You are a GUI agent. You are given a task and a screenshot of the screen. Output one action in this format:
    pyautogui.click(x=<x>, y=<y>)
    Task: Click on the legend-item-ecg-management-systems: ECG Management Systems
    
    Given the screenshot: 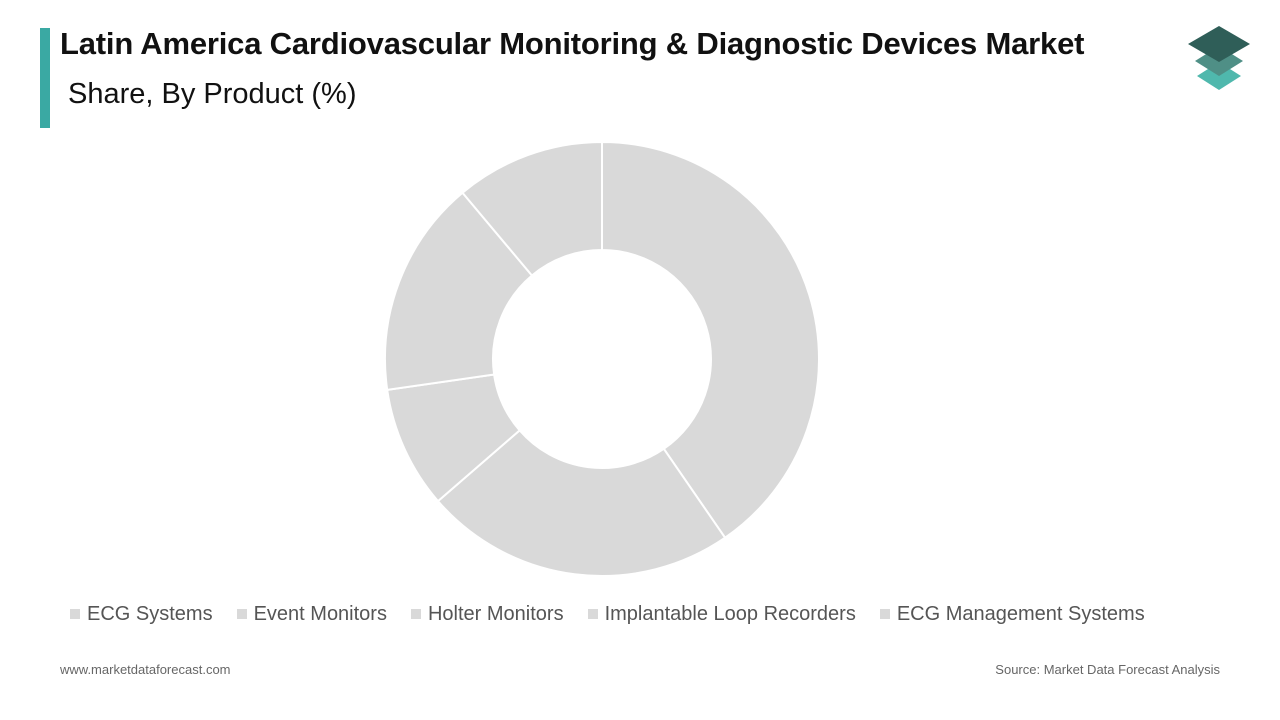 What is the action you would take?
    pyautogui.click(x=1012, y=614)
    